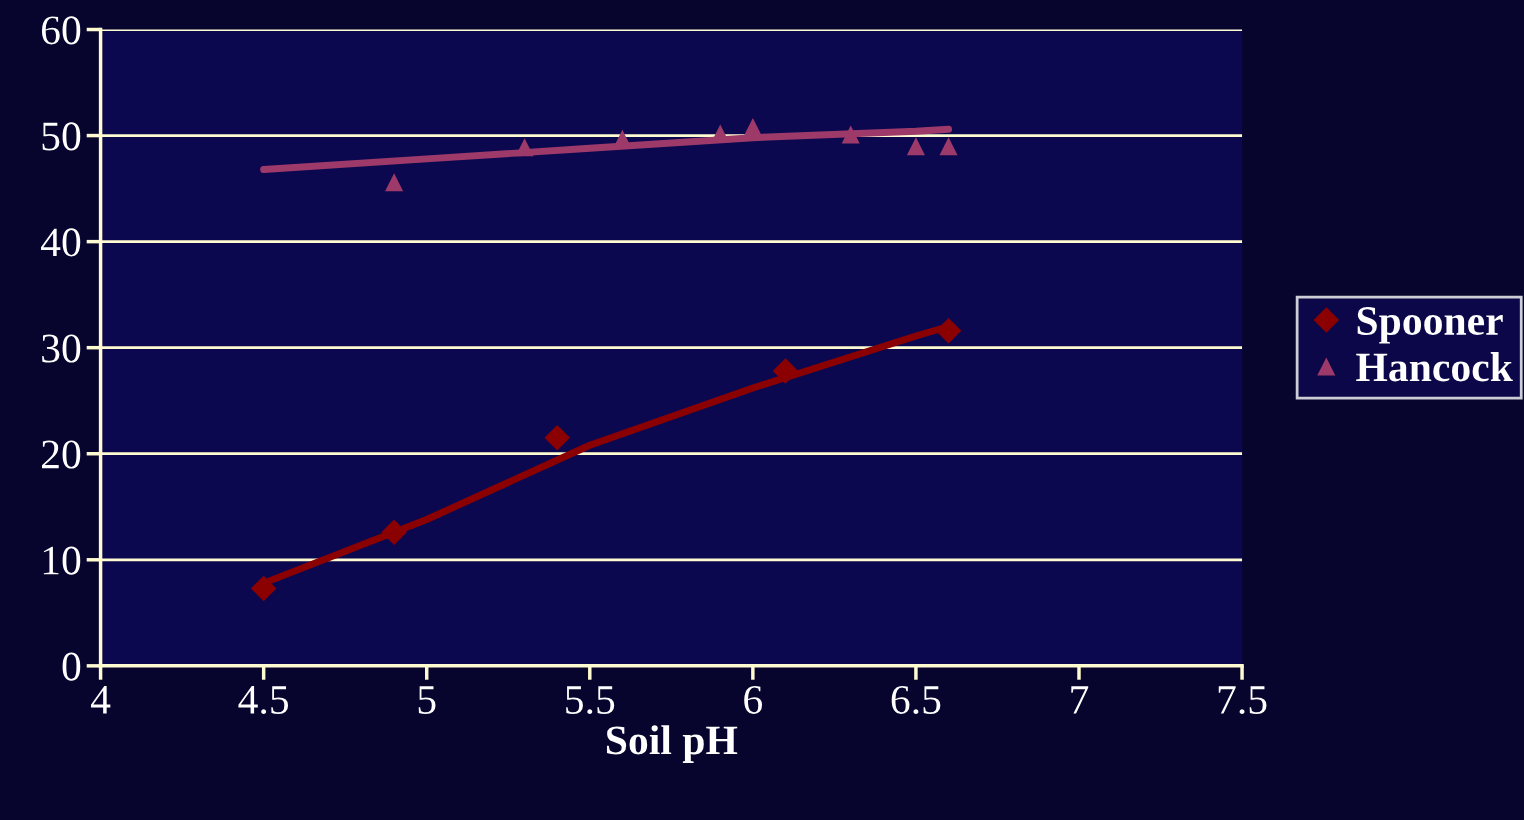  I want to click on x-tick-label: 4.5, so click(263, 700).